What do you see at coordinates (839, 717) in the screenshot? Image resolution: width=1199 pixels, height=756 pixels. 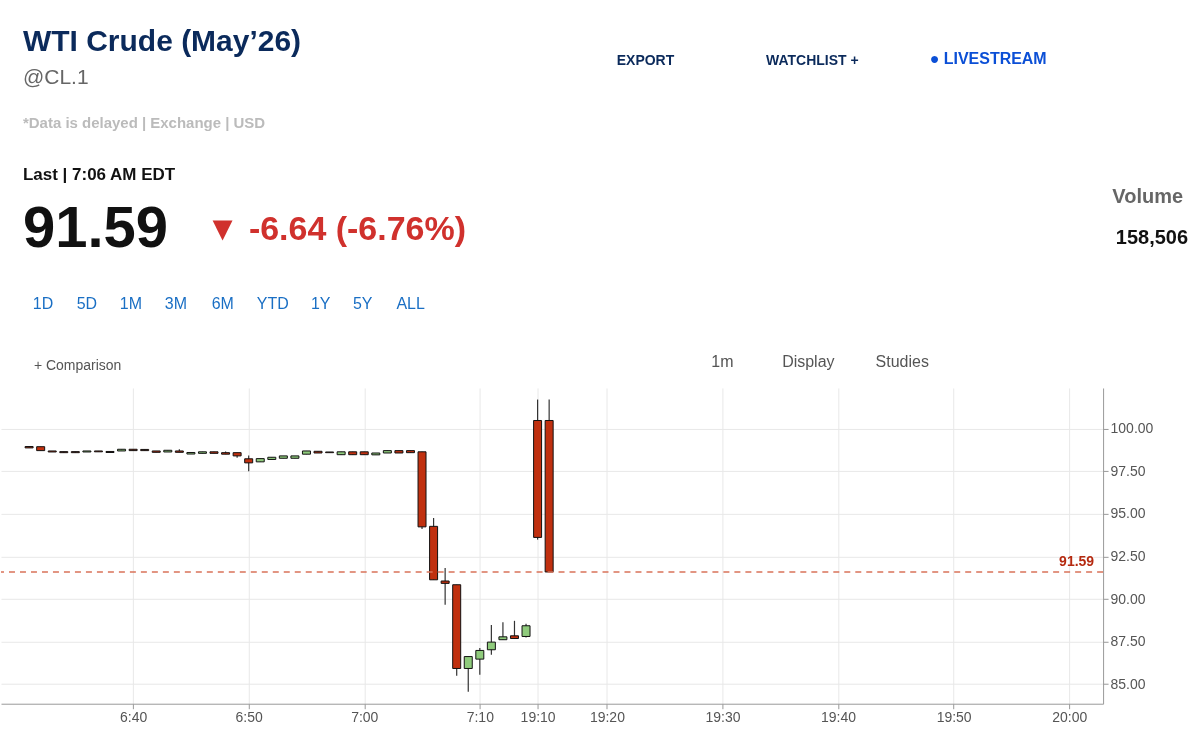 I see `x-tick-label: 19:40` at bounding box center [839, 717].